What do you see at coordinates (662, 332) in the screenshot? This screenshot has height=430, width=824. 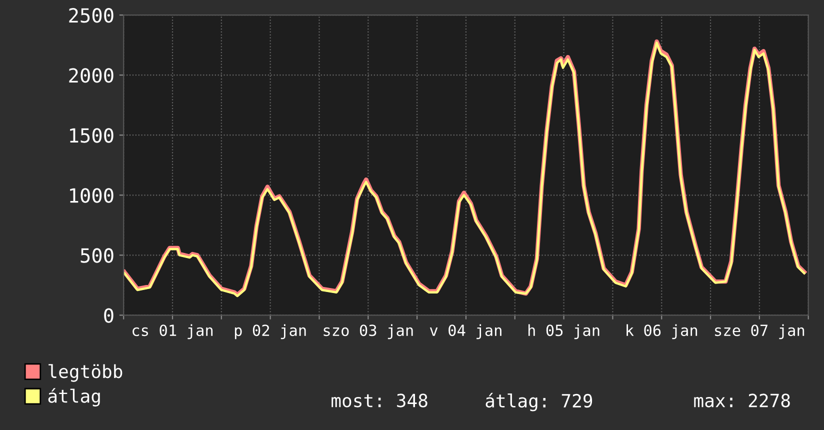 I see `x-tick-label: k 06 jan` at bounding box center [662, 332].